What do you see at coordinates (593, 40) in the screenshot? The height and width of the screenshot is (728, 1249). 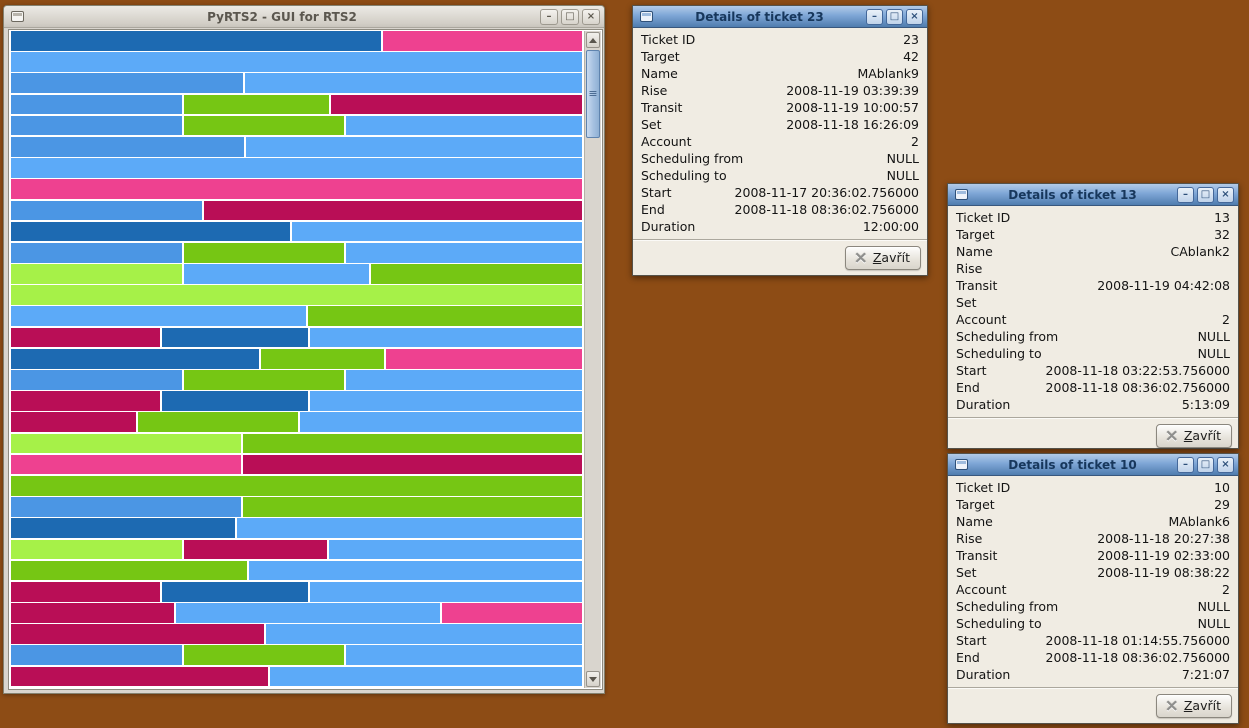 I see `scroll-up-button` at bounding box center [593, 40].